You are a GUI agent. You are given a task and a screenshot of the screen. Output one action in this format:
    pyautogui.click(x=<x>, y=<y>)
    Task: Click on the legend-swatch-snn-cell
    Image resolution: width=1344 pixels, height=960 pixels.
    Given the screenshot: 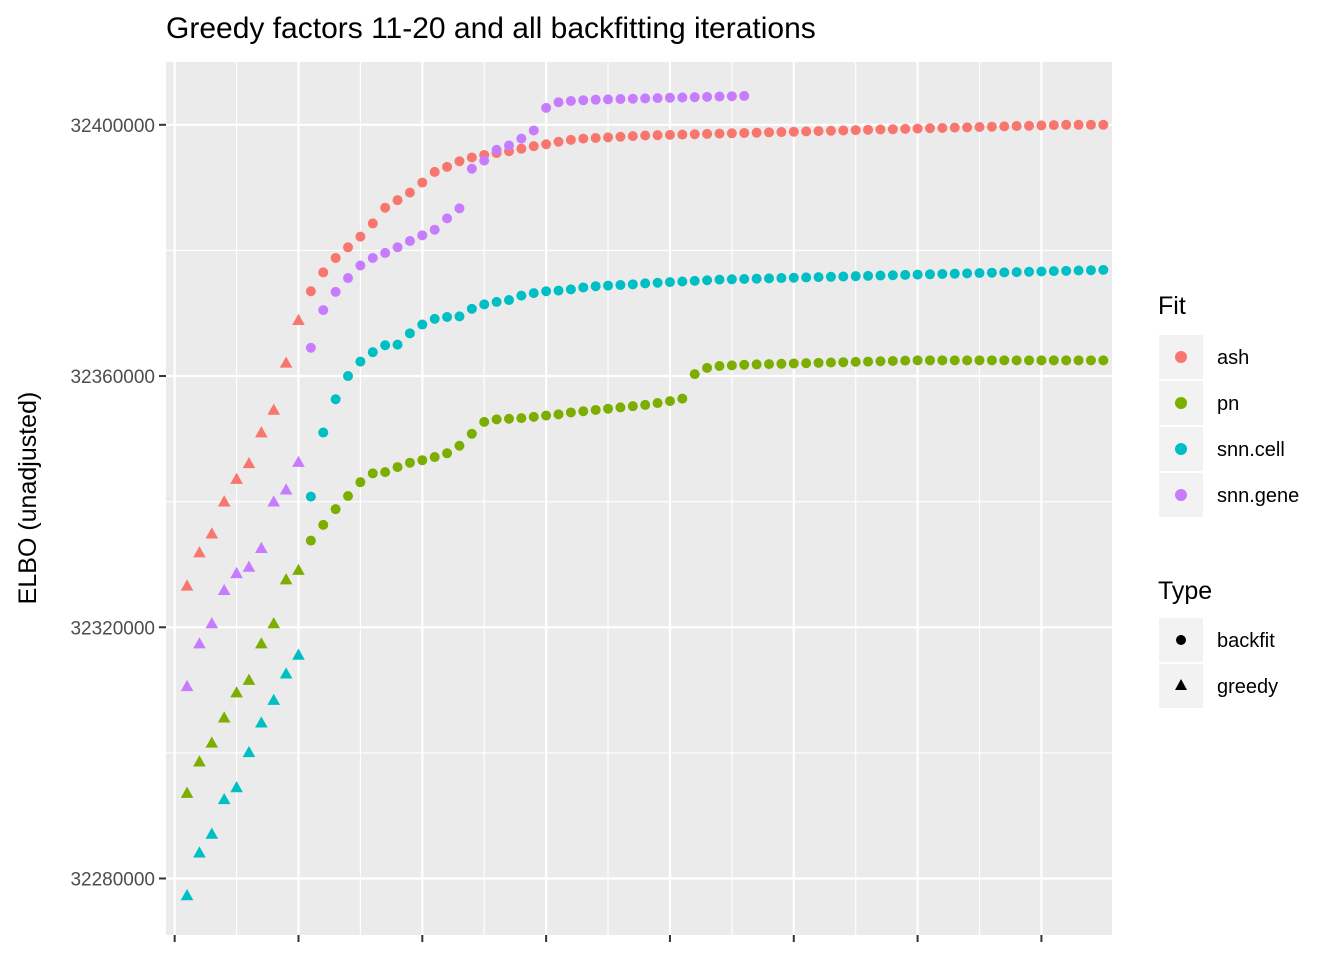 What is the action you would take?
    pyautogui.click(x=1181, y=449)
    